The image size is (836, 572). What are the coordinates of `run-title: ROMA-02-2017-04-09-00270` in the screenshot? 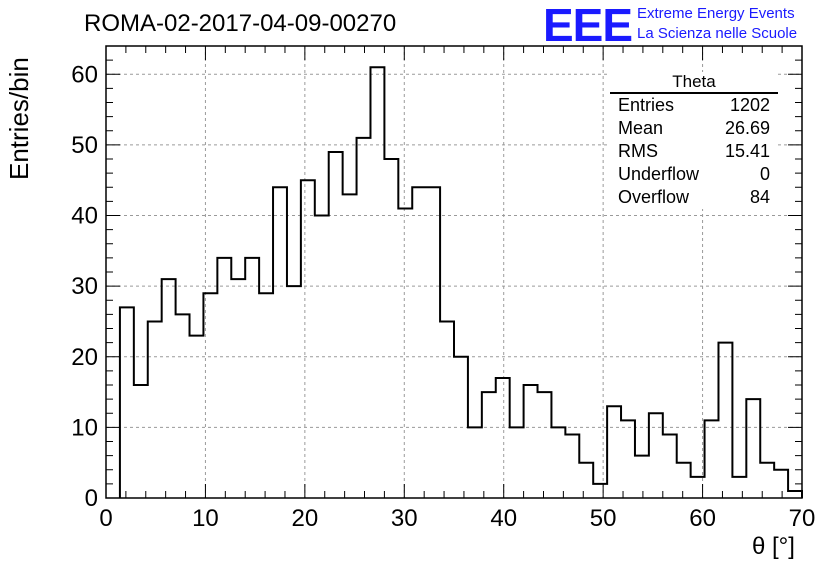 It's located at (240, 23).